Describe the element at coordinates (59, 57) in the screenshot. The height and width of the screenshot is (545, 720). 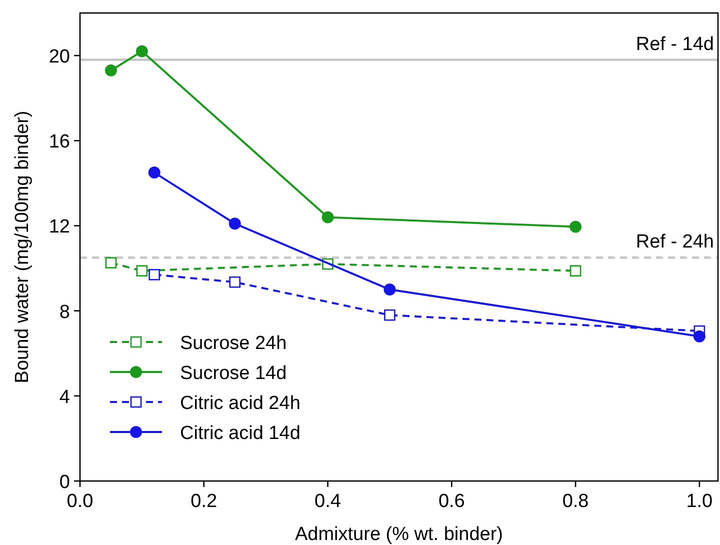
I see `y-tick-label: 20` at that location.